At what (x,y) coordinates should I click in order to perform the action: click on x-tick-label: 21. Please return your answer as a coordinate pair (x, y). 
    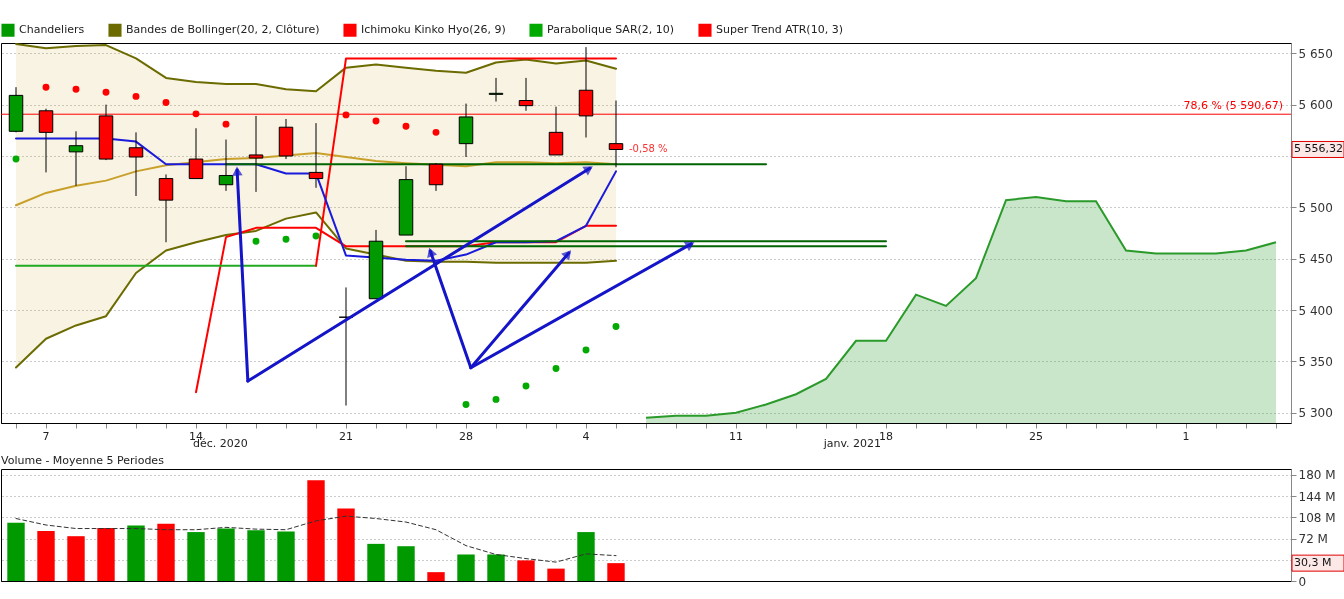
    Looking at the image, I should click on (346, 436).